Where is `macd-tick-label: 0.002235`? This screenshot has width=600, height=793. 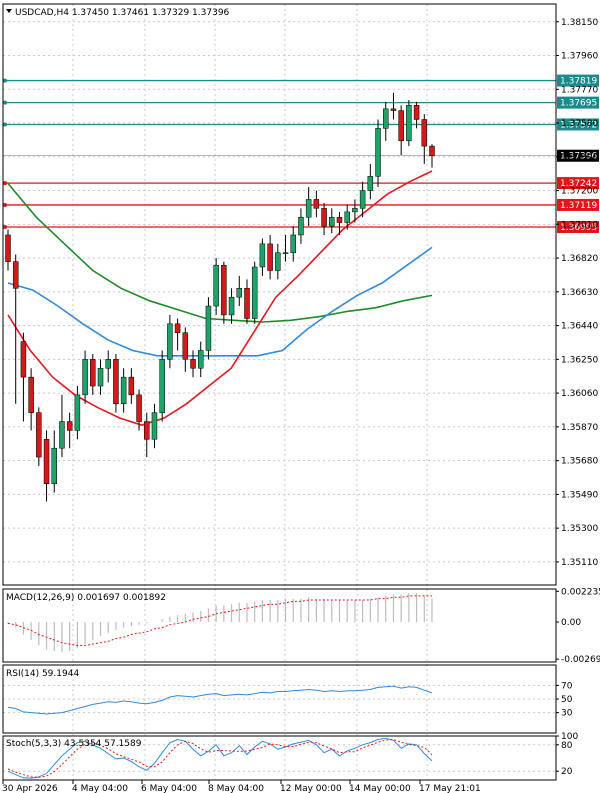 macd-tick-label: 0.002235 is located at coordinates (580, 592).